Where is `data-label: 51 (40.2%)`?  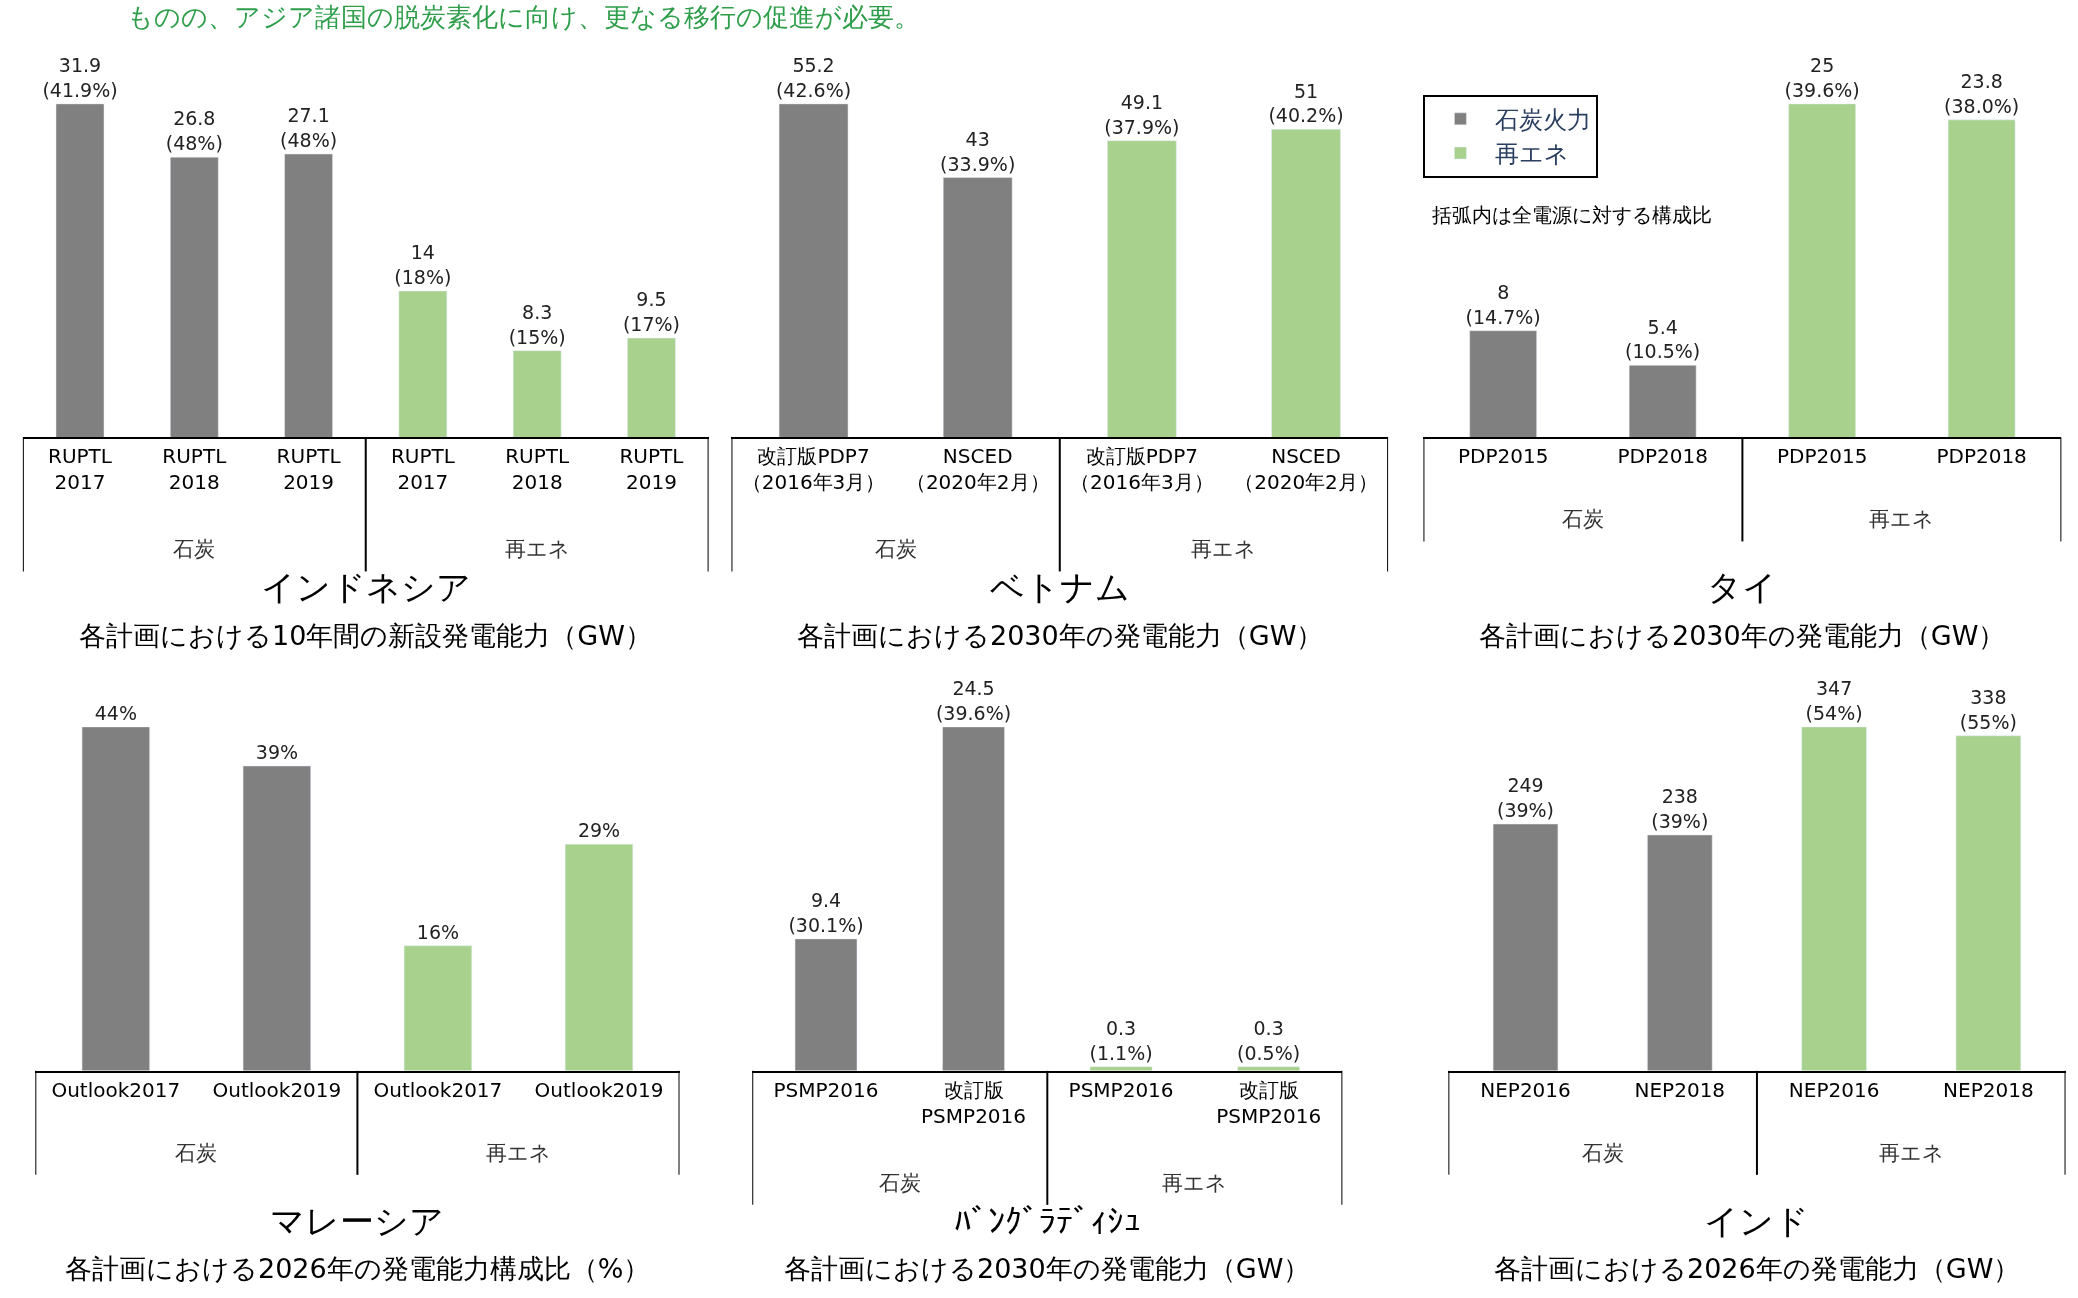 data-label: 51 (40.2%) is located at coordinates (1306, 103).